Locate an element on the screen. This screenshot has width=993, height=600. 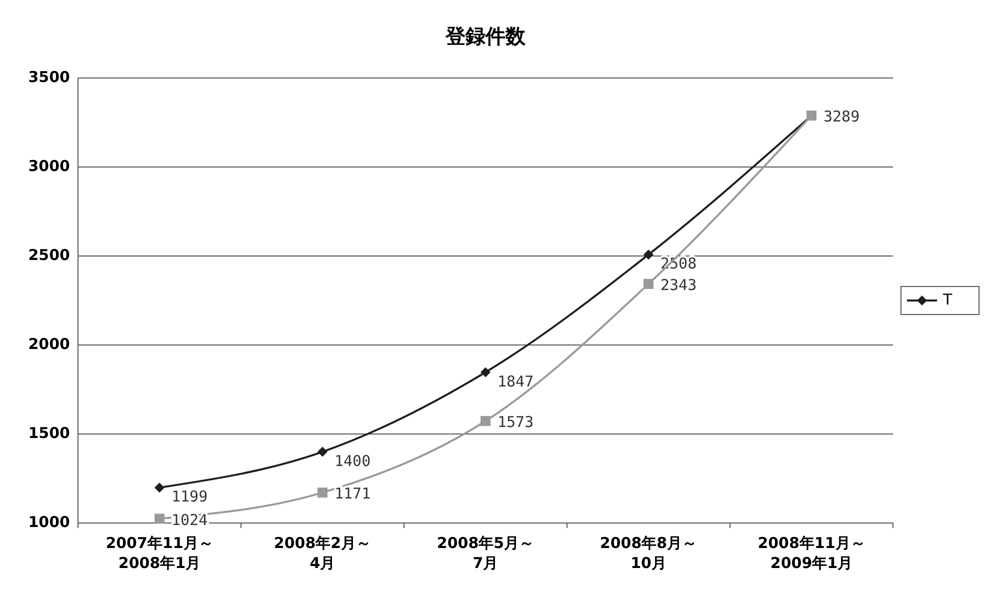
y-tick-label: 1000 is located at coordinates (49, 522).